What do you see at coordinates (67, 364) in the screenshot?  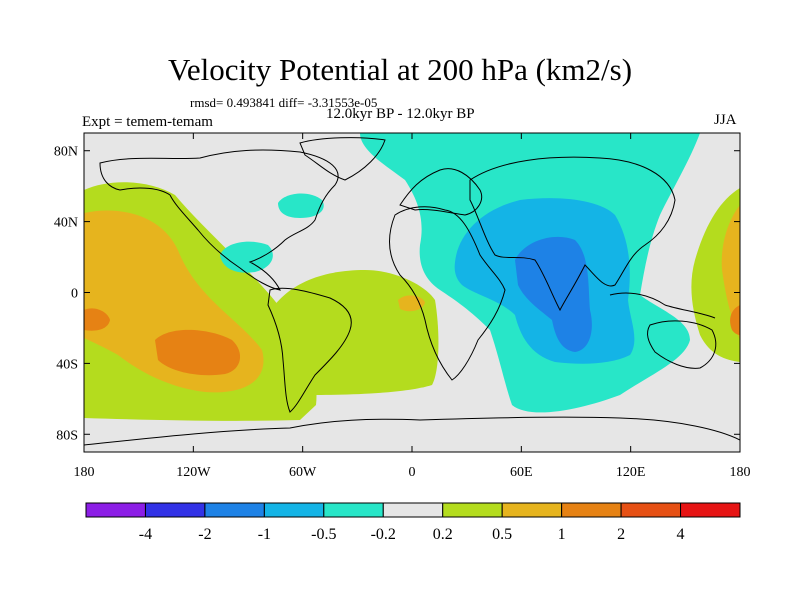 I see `y-tick-label: 40S` at bounding box center [67, 364].